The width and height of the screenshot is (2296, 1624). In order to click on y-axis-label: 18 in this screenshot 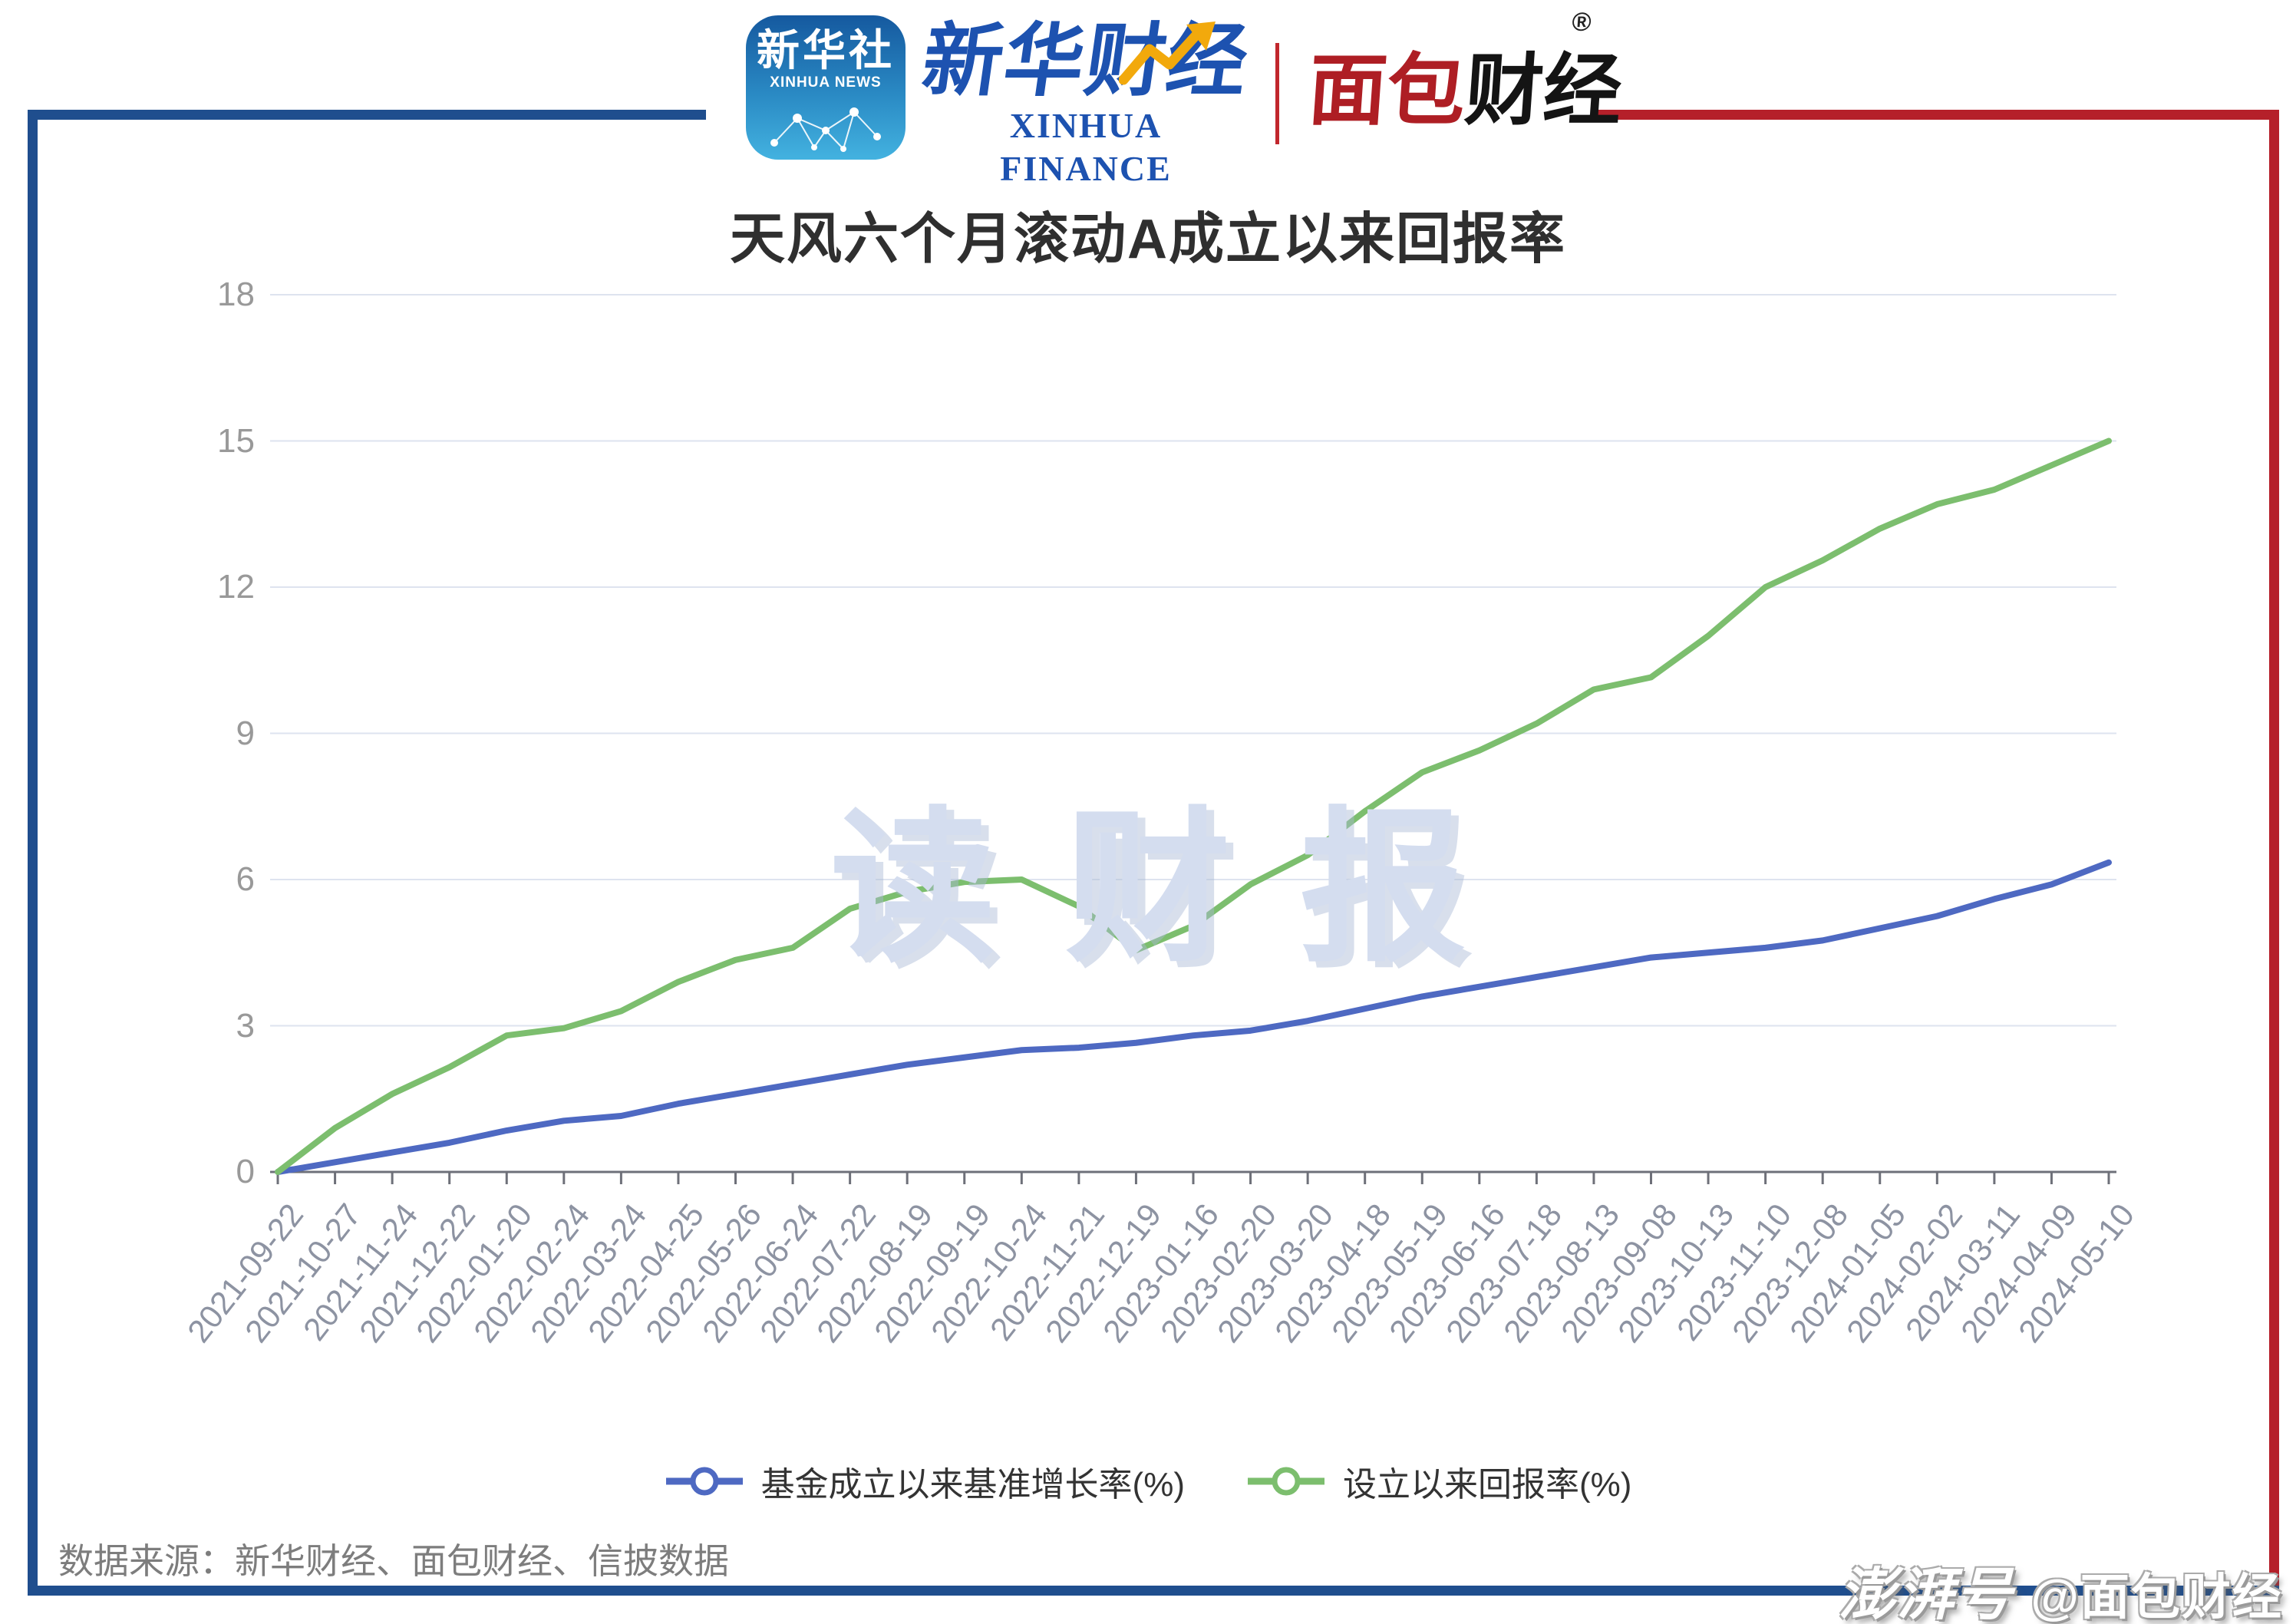, I will do `click(236, 294)`.